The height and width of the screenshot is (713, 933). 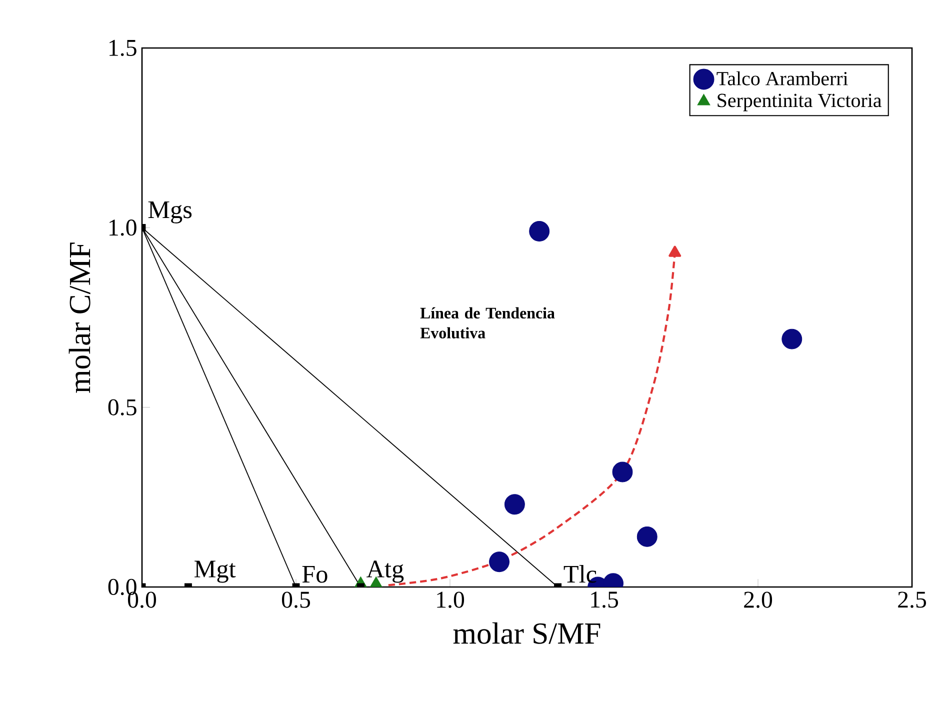 I want to click on x-tick-label: 2.5, so click(x=912, y=600).